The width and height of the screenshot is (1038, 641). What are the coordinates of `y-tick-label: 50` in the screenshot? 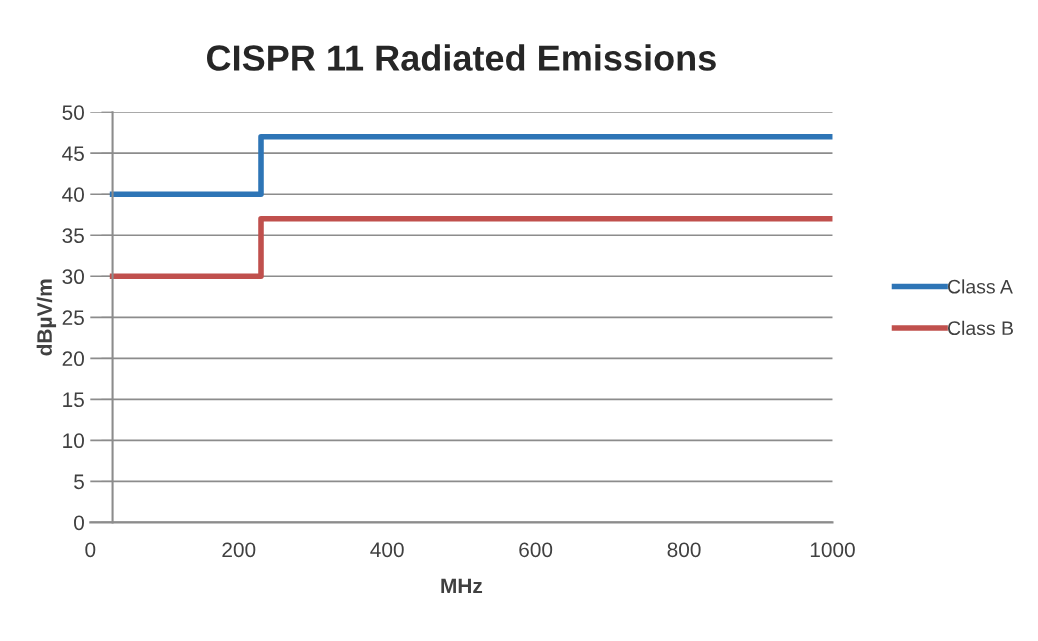 It's located at (73, 112).